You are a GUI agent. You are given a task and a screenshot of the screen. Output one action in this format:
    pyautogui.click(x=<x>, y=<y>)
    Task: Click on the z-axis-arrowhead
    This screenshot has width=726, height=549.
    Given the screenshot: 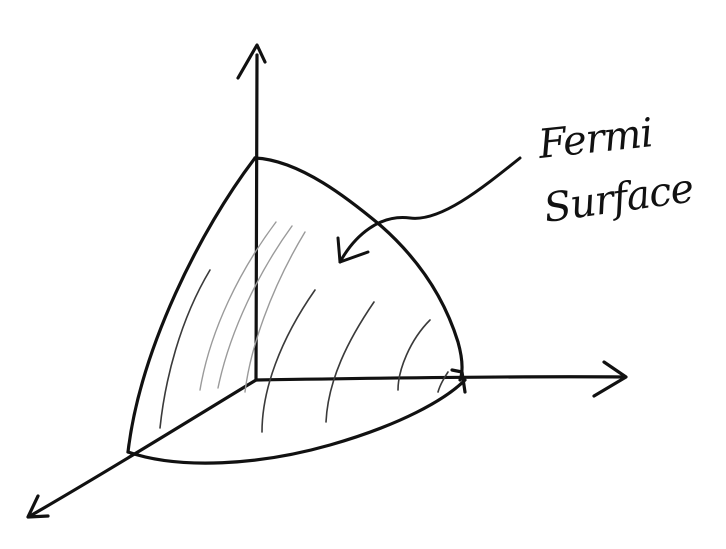 What is the action you would take?
    pyautogui.click(x=251, y=61)
    